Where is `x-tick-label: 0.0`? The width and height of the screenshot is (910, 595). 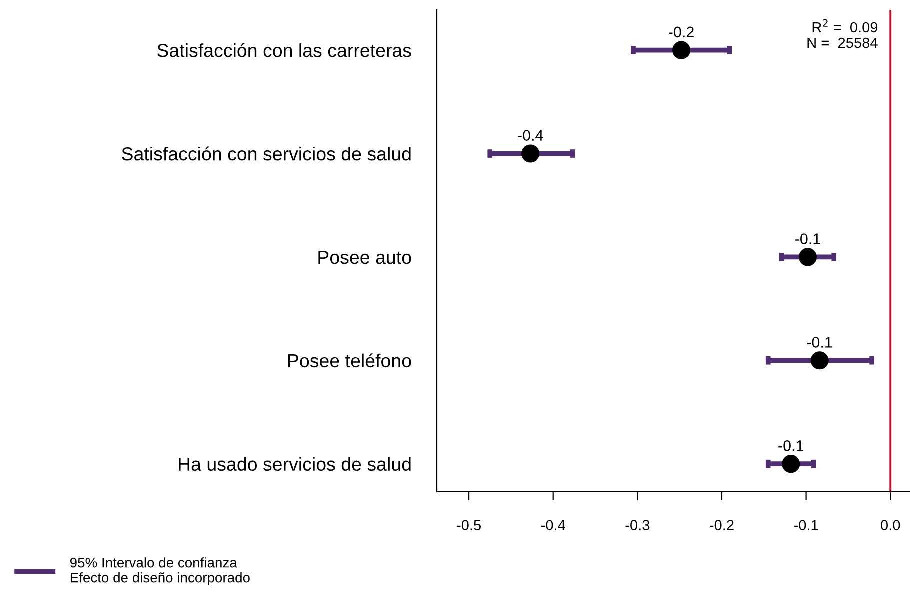
x-tick-label: 0.0 is located at coordinates (890, 525).